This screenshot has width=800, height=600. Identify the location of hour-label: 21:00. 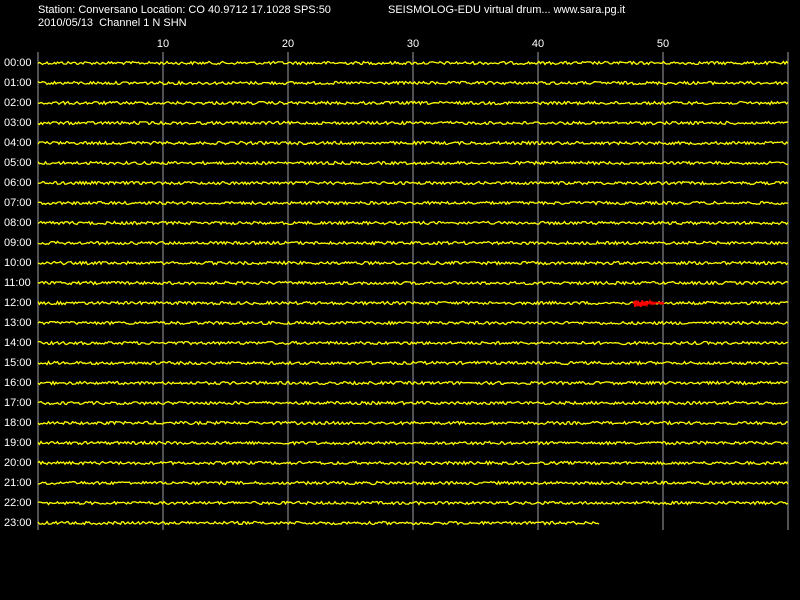
(18, 483).